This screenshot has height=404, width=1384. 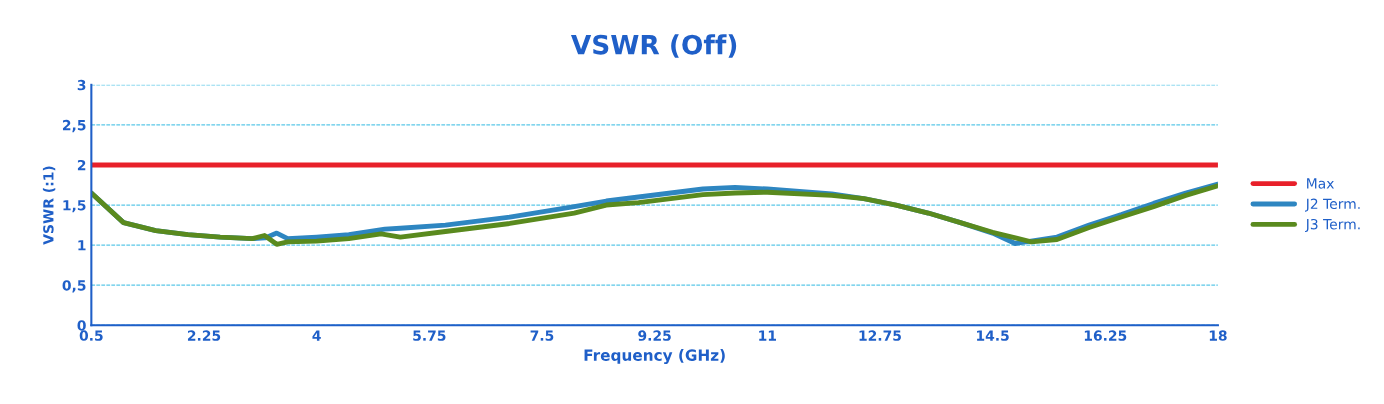 I want to click on x-tick-label: 4, so click(x=316, y=335).